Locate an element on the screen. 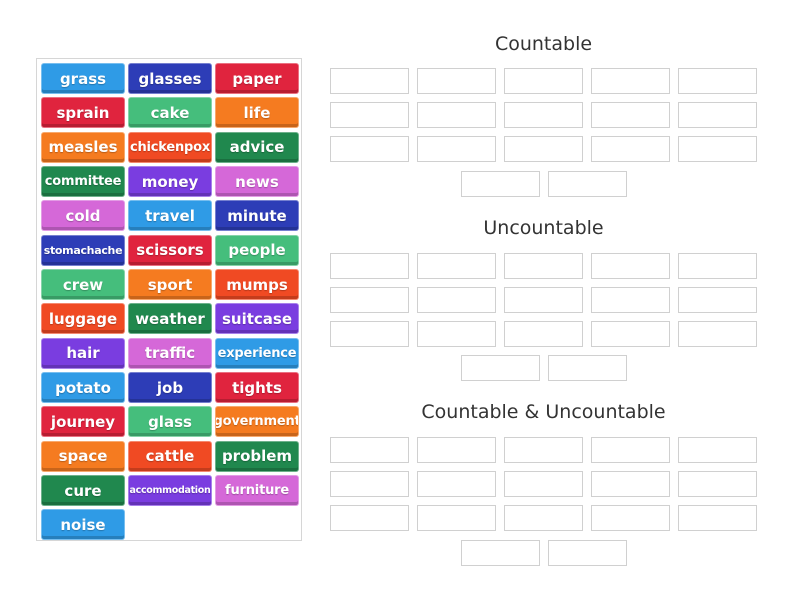 This screenshot has width=800, height=600. drop-zone-uncountable is located at coordinates (543, 300).